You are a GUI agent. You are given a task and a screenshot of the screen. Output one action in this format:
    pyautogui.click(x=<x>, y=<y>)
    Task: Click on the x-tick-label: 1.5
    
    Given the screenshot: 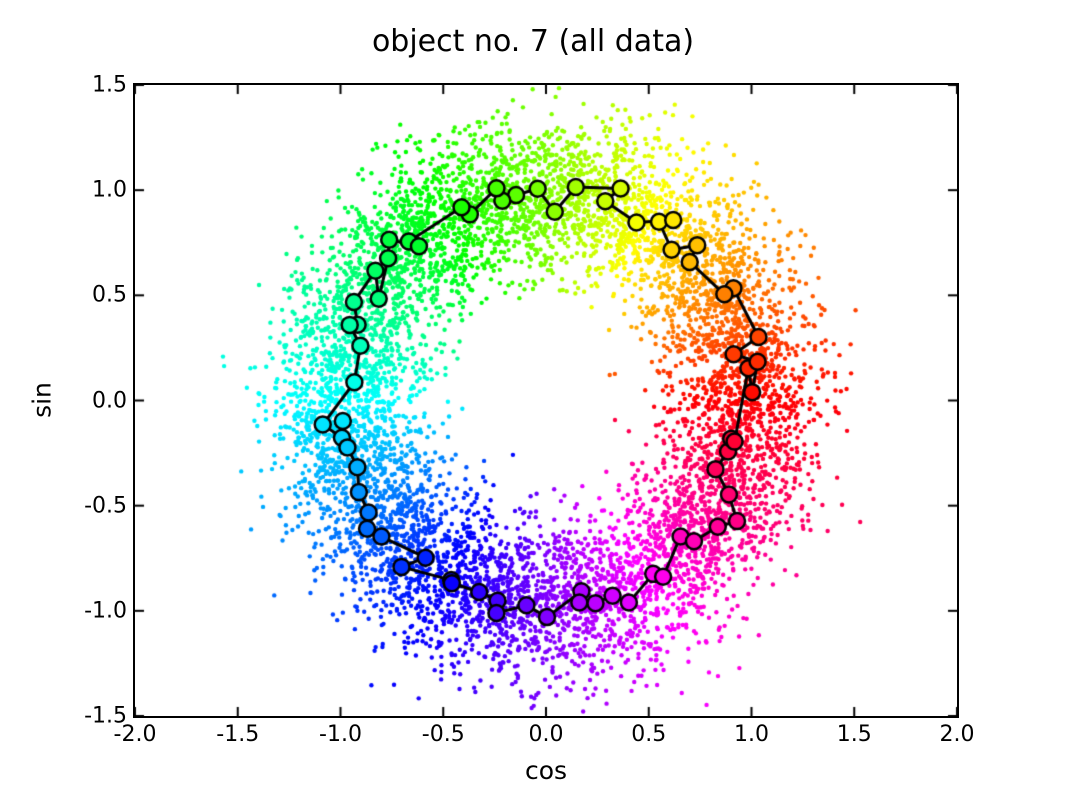 What is the action you would take?
    pyautogui.click(x=854, y=734)
    